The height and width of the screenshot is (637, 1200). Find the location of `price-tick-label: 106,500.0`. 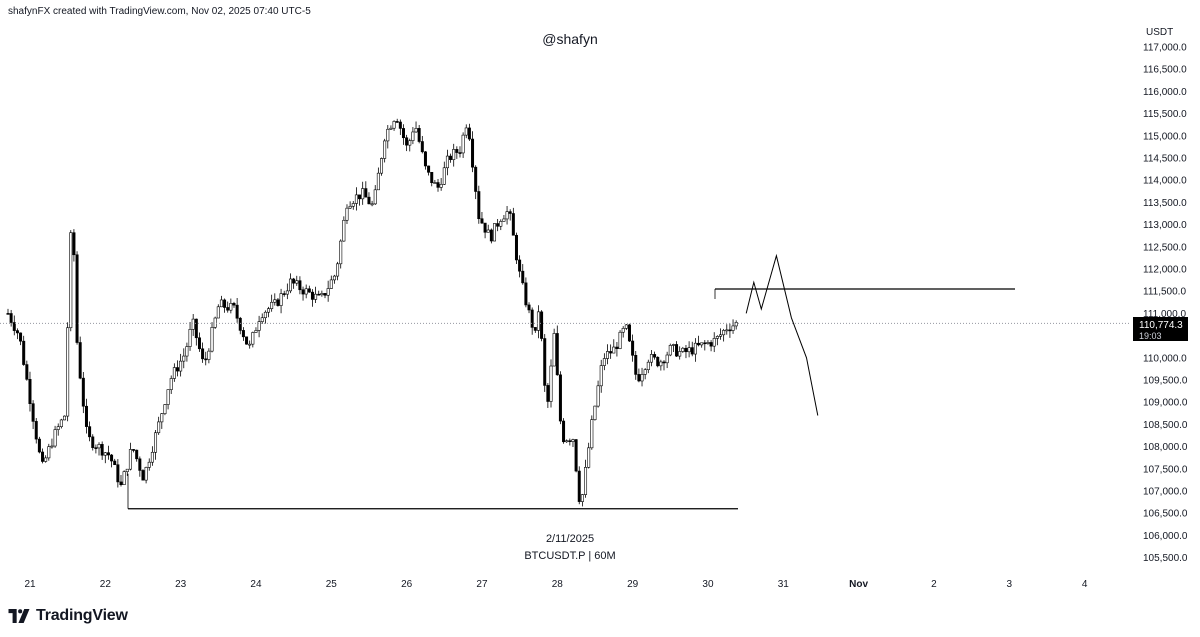

price-tick-label: 106,500.0 is located at coordinates (1165, 514).